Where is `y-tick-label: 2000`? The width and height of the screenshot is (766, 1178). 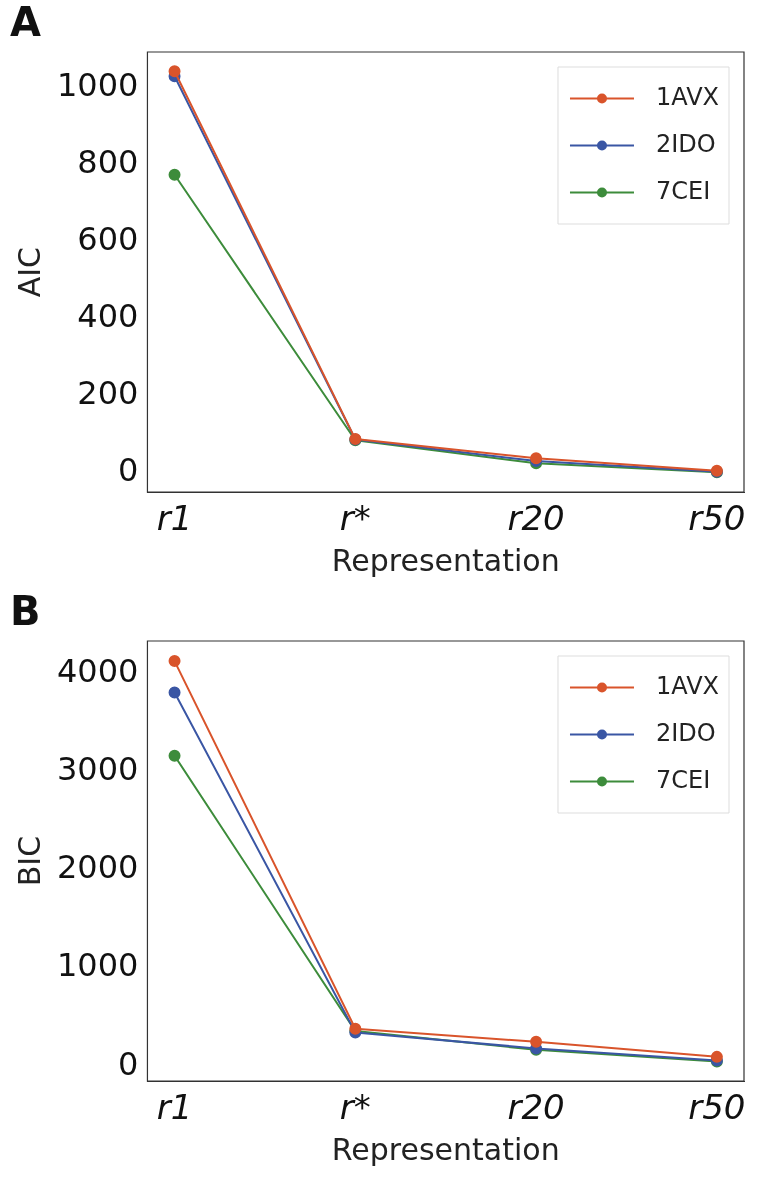 y-tick-label: 2000 is located at coordinates (98, 867).